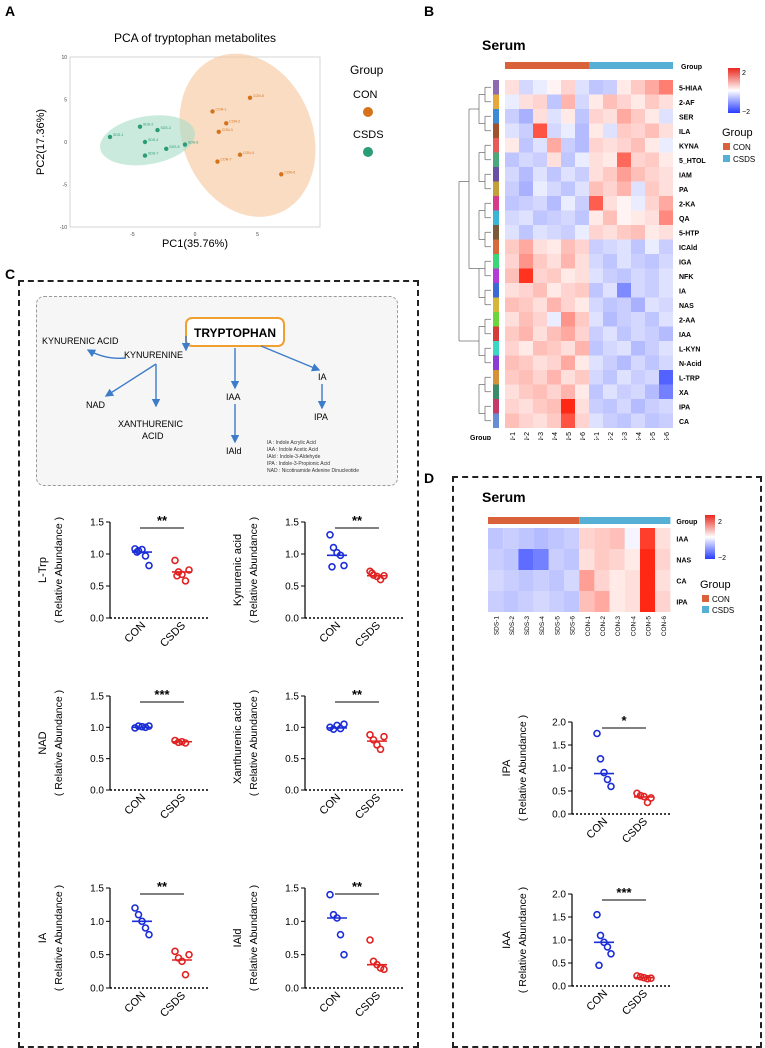  I want to click on heat-col-label: CON-5, so click(569, 436).